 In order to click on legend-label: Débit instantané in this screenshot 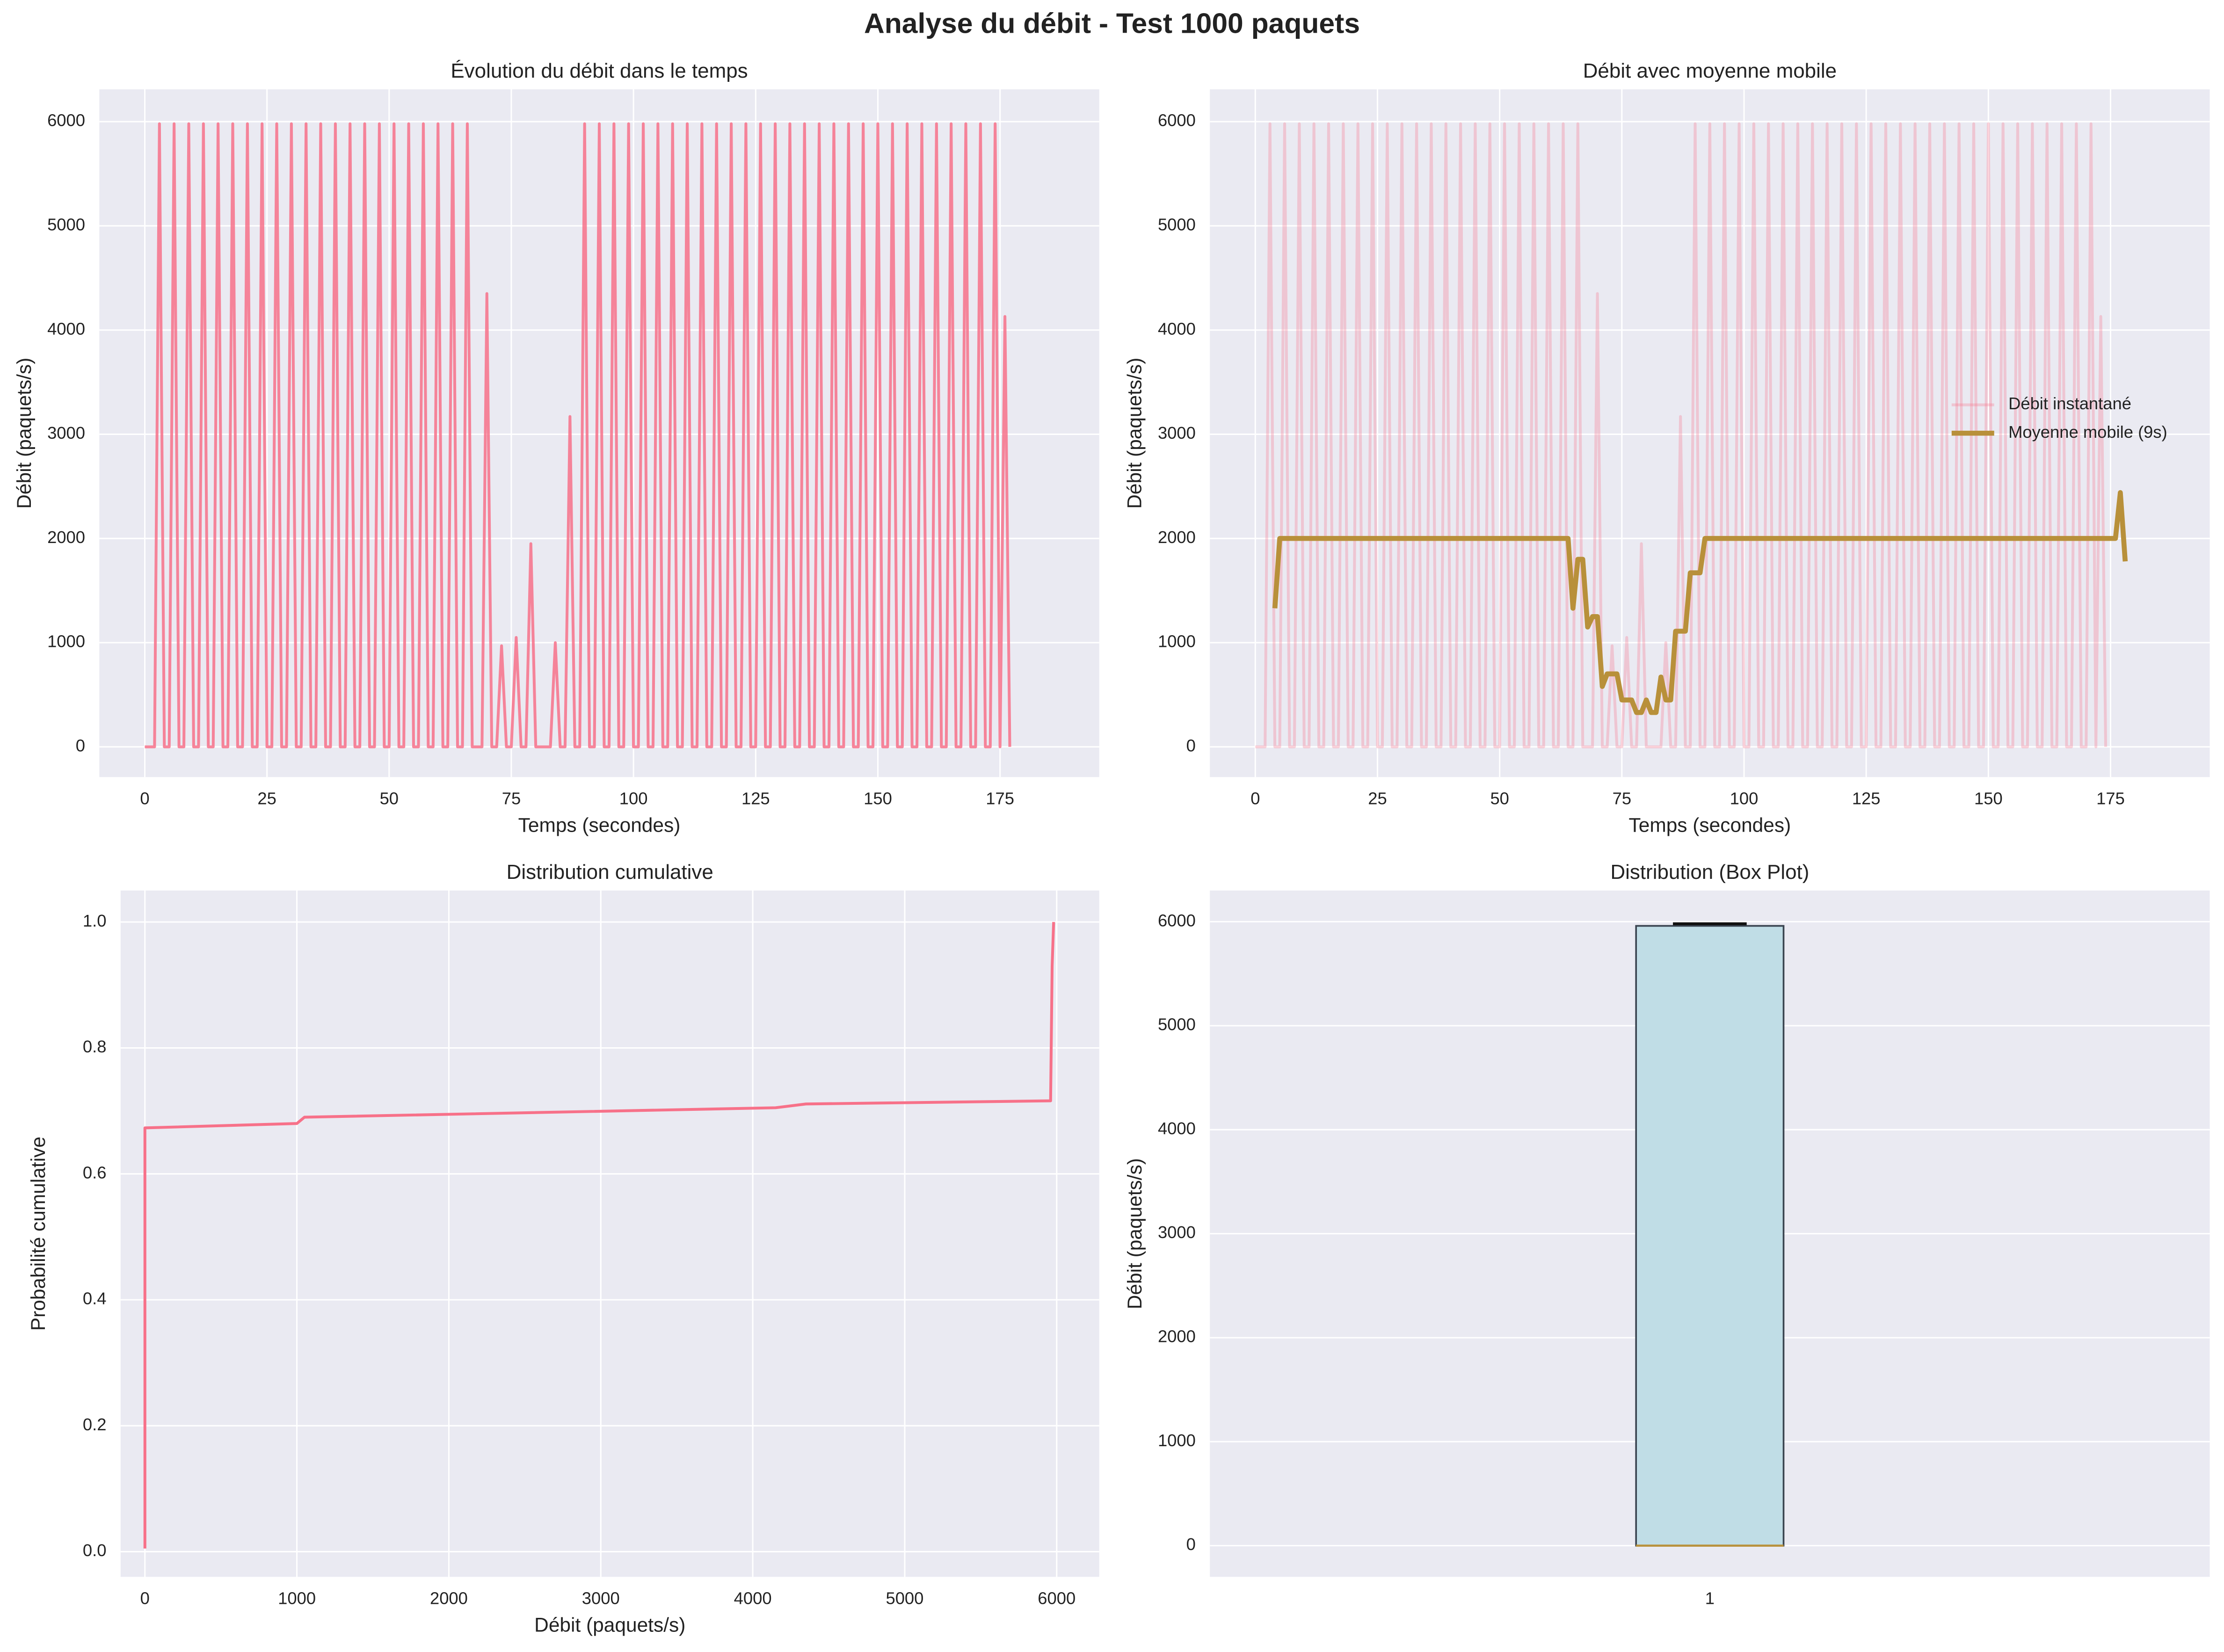, I will do `click(2069, 403)`.